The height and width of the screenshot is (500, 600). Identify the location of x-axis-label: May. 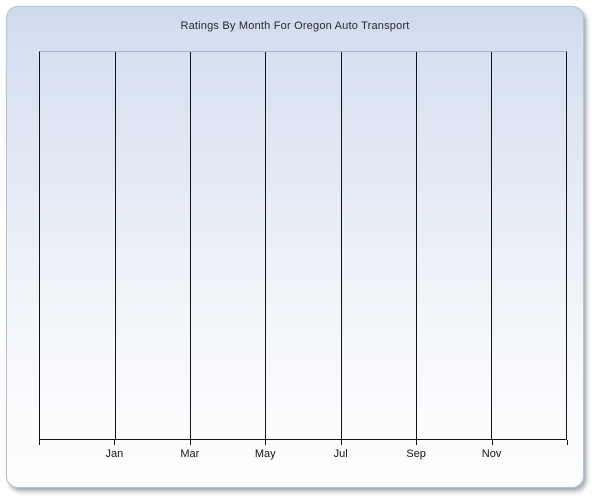
(265, 454).